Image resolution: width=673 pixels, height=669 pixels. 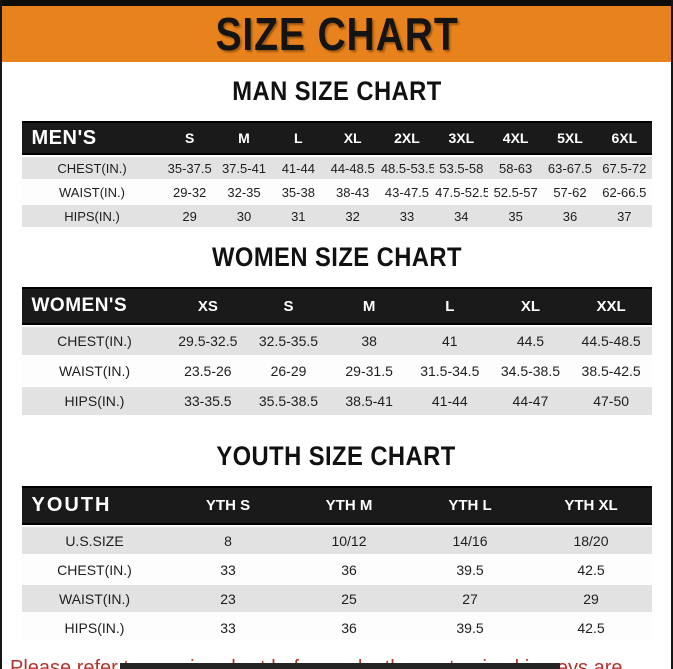 What do you see at coordinates (461, 168) in the screenshot?
I see `value-cell: 53.5-58` at bounding box center [461, 168].